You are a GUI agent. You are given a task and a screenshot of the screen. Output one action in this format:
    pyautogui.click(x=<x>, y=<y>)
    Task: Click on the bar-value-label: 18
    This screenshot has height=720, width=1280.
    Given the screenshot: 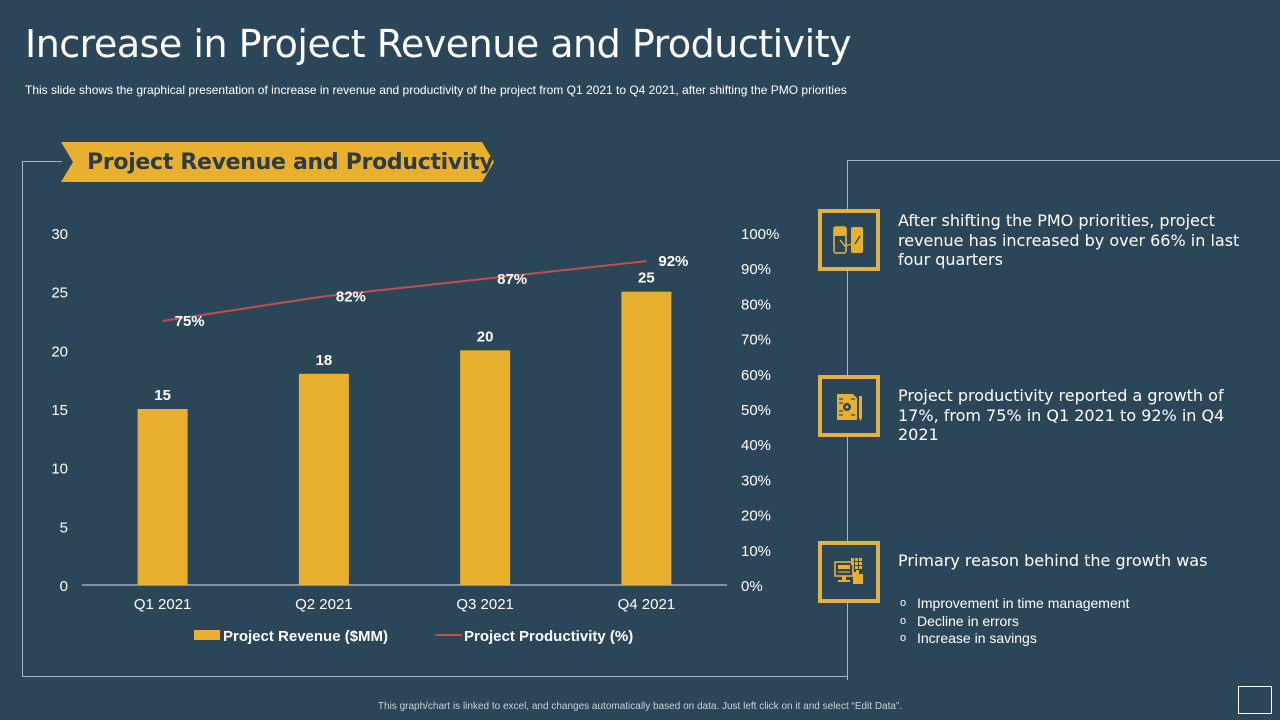 What is the action you would take?
    pyautogui.click(x=324, y=360)
    